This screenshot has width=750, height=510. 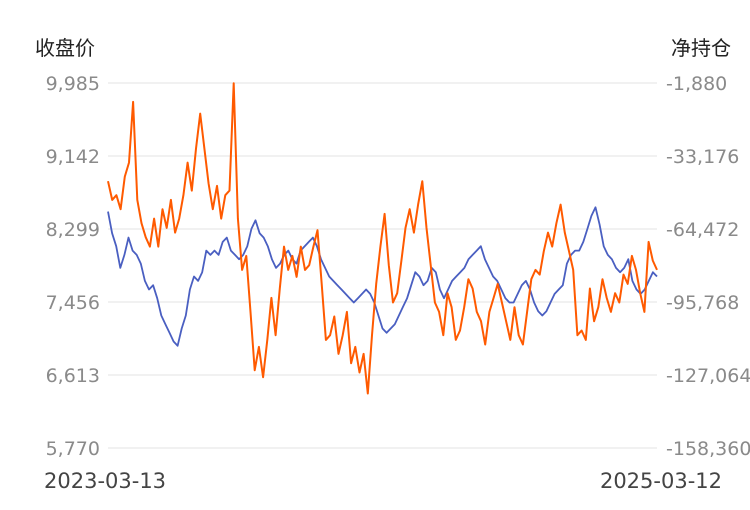 I want to click on right-tick-label: -64,472, so click(x=702, y=230).